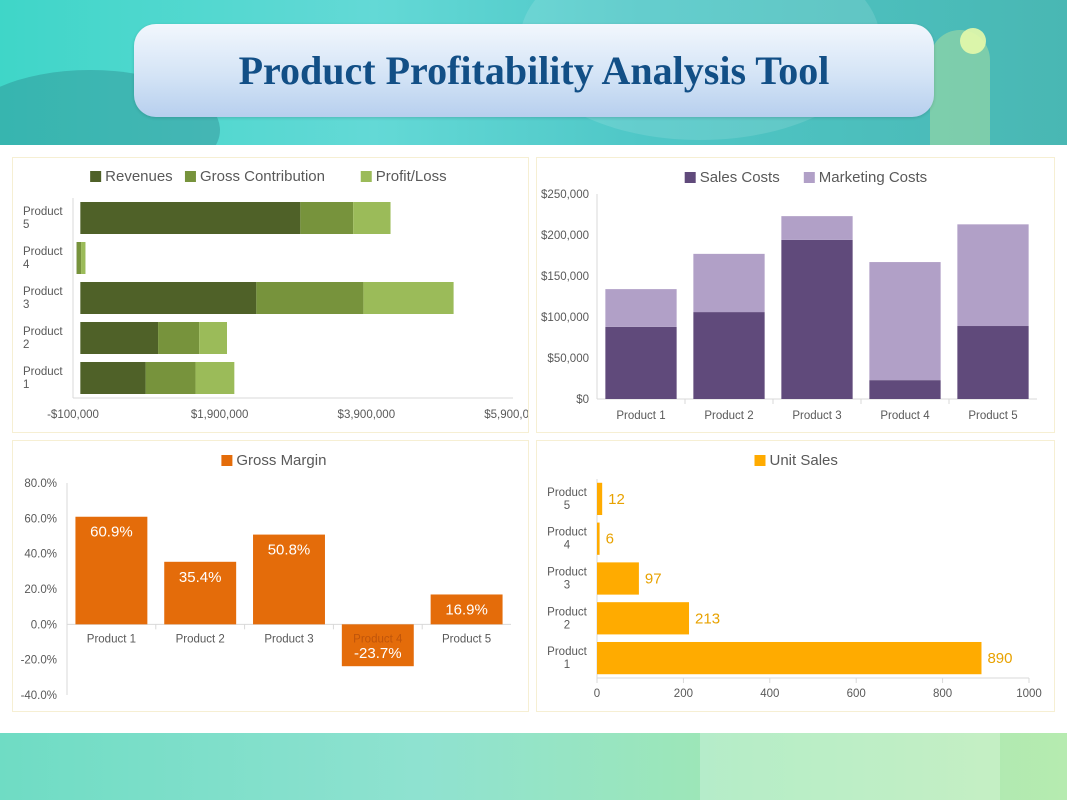 The image size is (1067, 800). Describe the element at coordinates (289, 550) in the screenshot. I see `margin-data-label-3: 50.8%` at that location.